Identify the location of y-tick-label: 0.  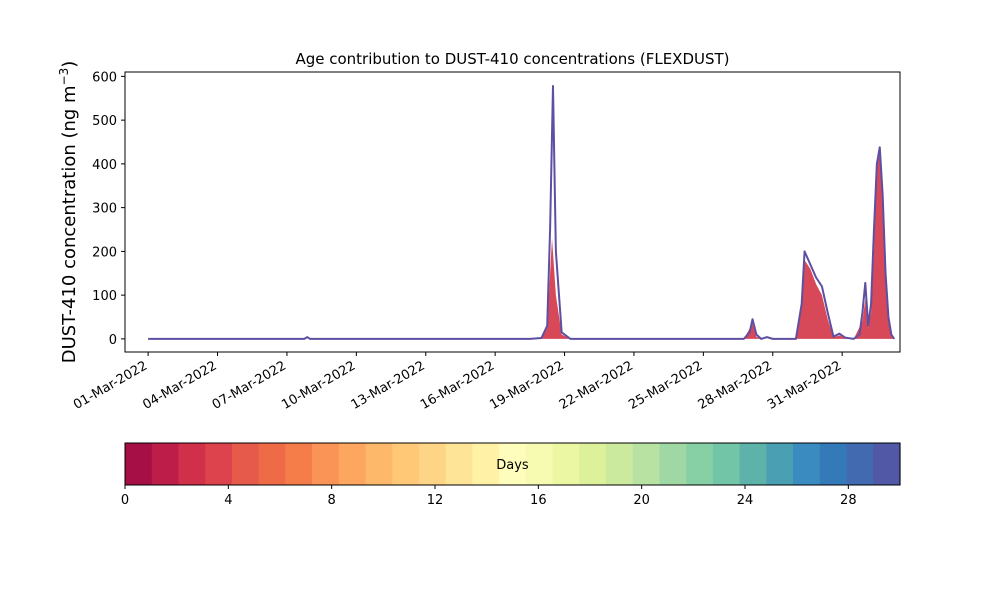
(113, 340).